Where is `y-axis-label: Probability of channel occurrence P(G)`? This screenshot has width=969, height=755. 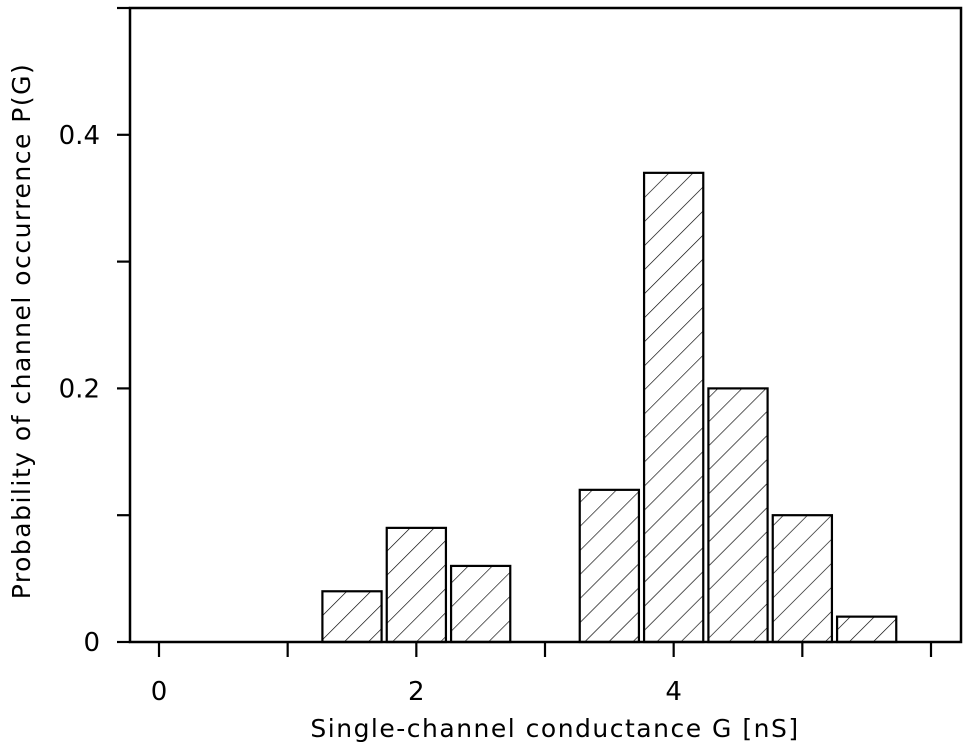
y-axis-label: Probability of channel occurrence P(G) is located at coordinates (21, 331).